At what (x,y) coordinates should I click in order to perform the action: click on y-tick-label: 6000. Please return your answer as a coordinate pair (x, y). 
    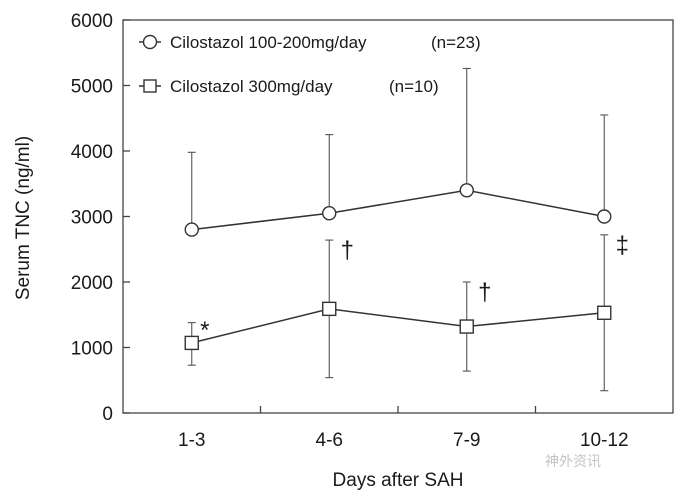
    Looking at the image, I should click on (92, 21).